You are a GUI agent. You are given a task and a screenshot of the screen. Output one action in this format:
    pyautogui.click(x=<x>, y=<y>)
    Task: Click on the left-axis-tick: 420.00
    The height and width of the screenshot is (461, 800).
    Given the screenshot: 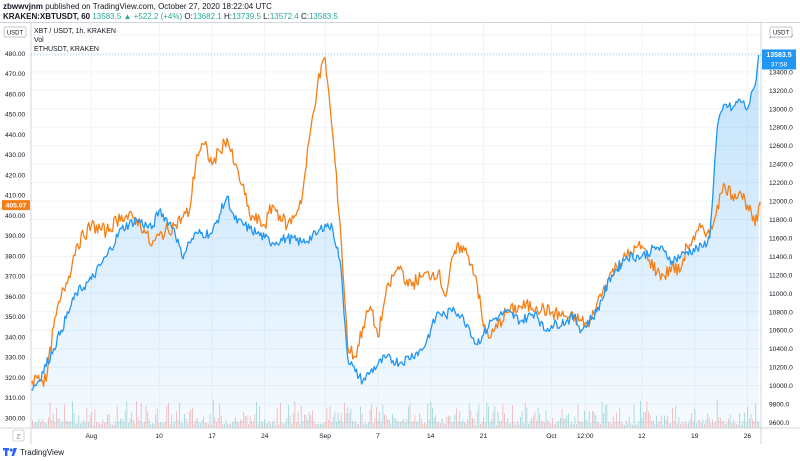 What is the action you would take?
    pyautogui.click(x=15, y=175)
    